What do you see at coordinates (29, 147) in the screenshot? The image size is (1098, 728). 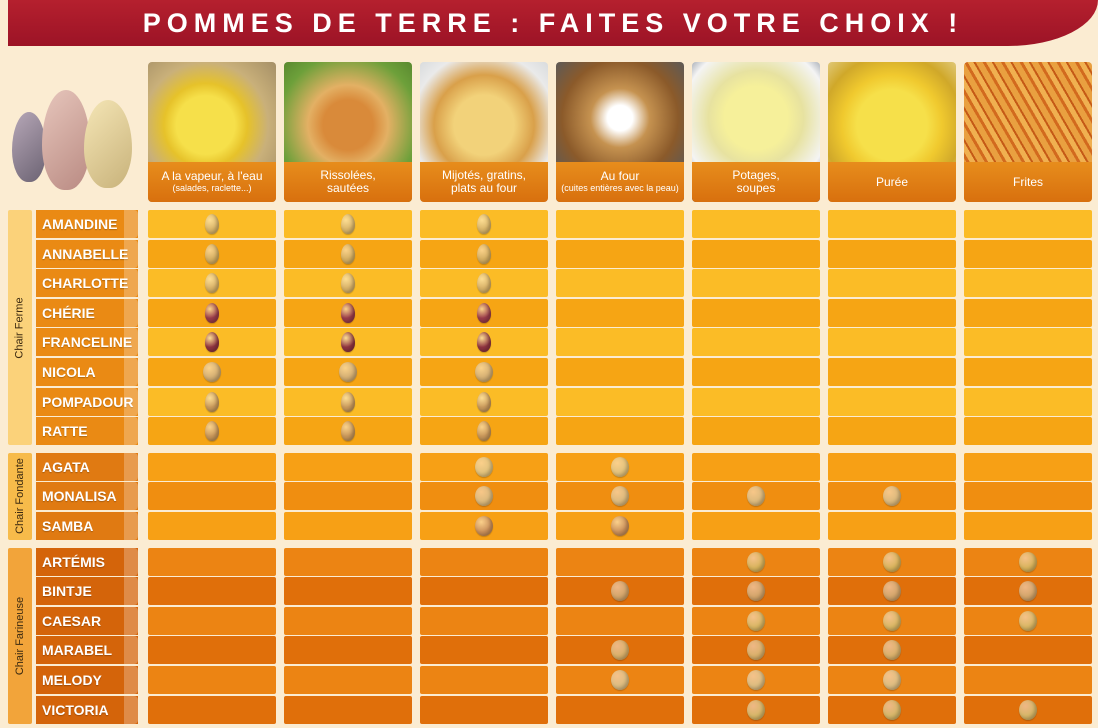 I see `potato-purple-icon` at bounding box center [29, 147].